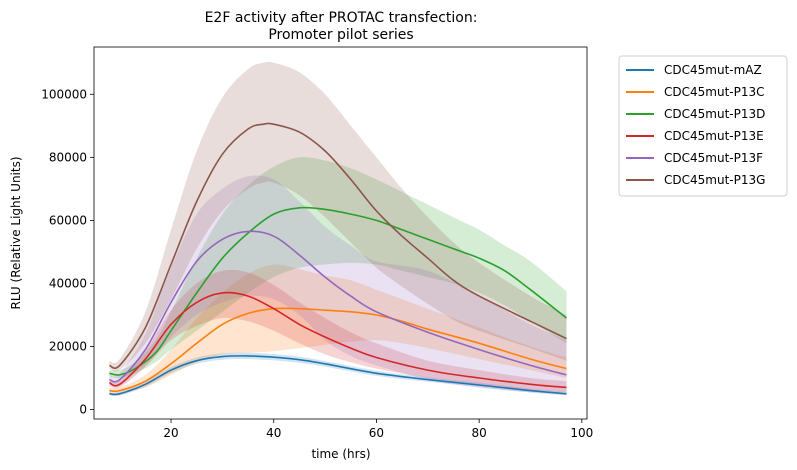 This screenshot has width=797, height=470. Describe the element at coordinates (273, 433) in the screenshot. I see `x-tick-label: 40` at that location.